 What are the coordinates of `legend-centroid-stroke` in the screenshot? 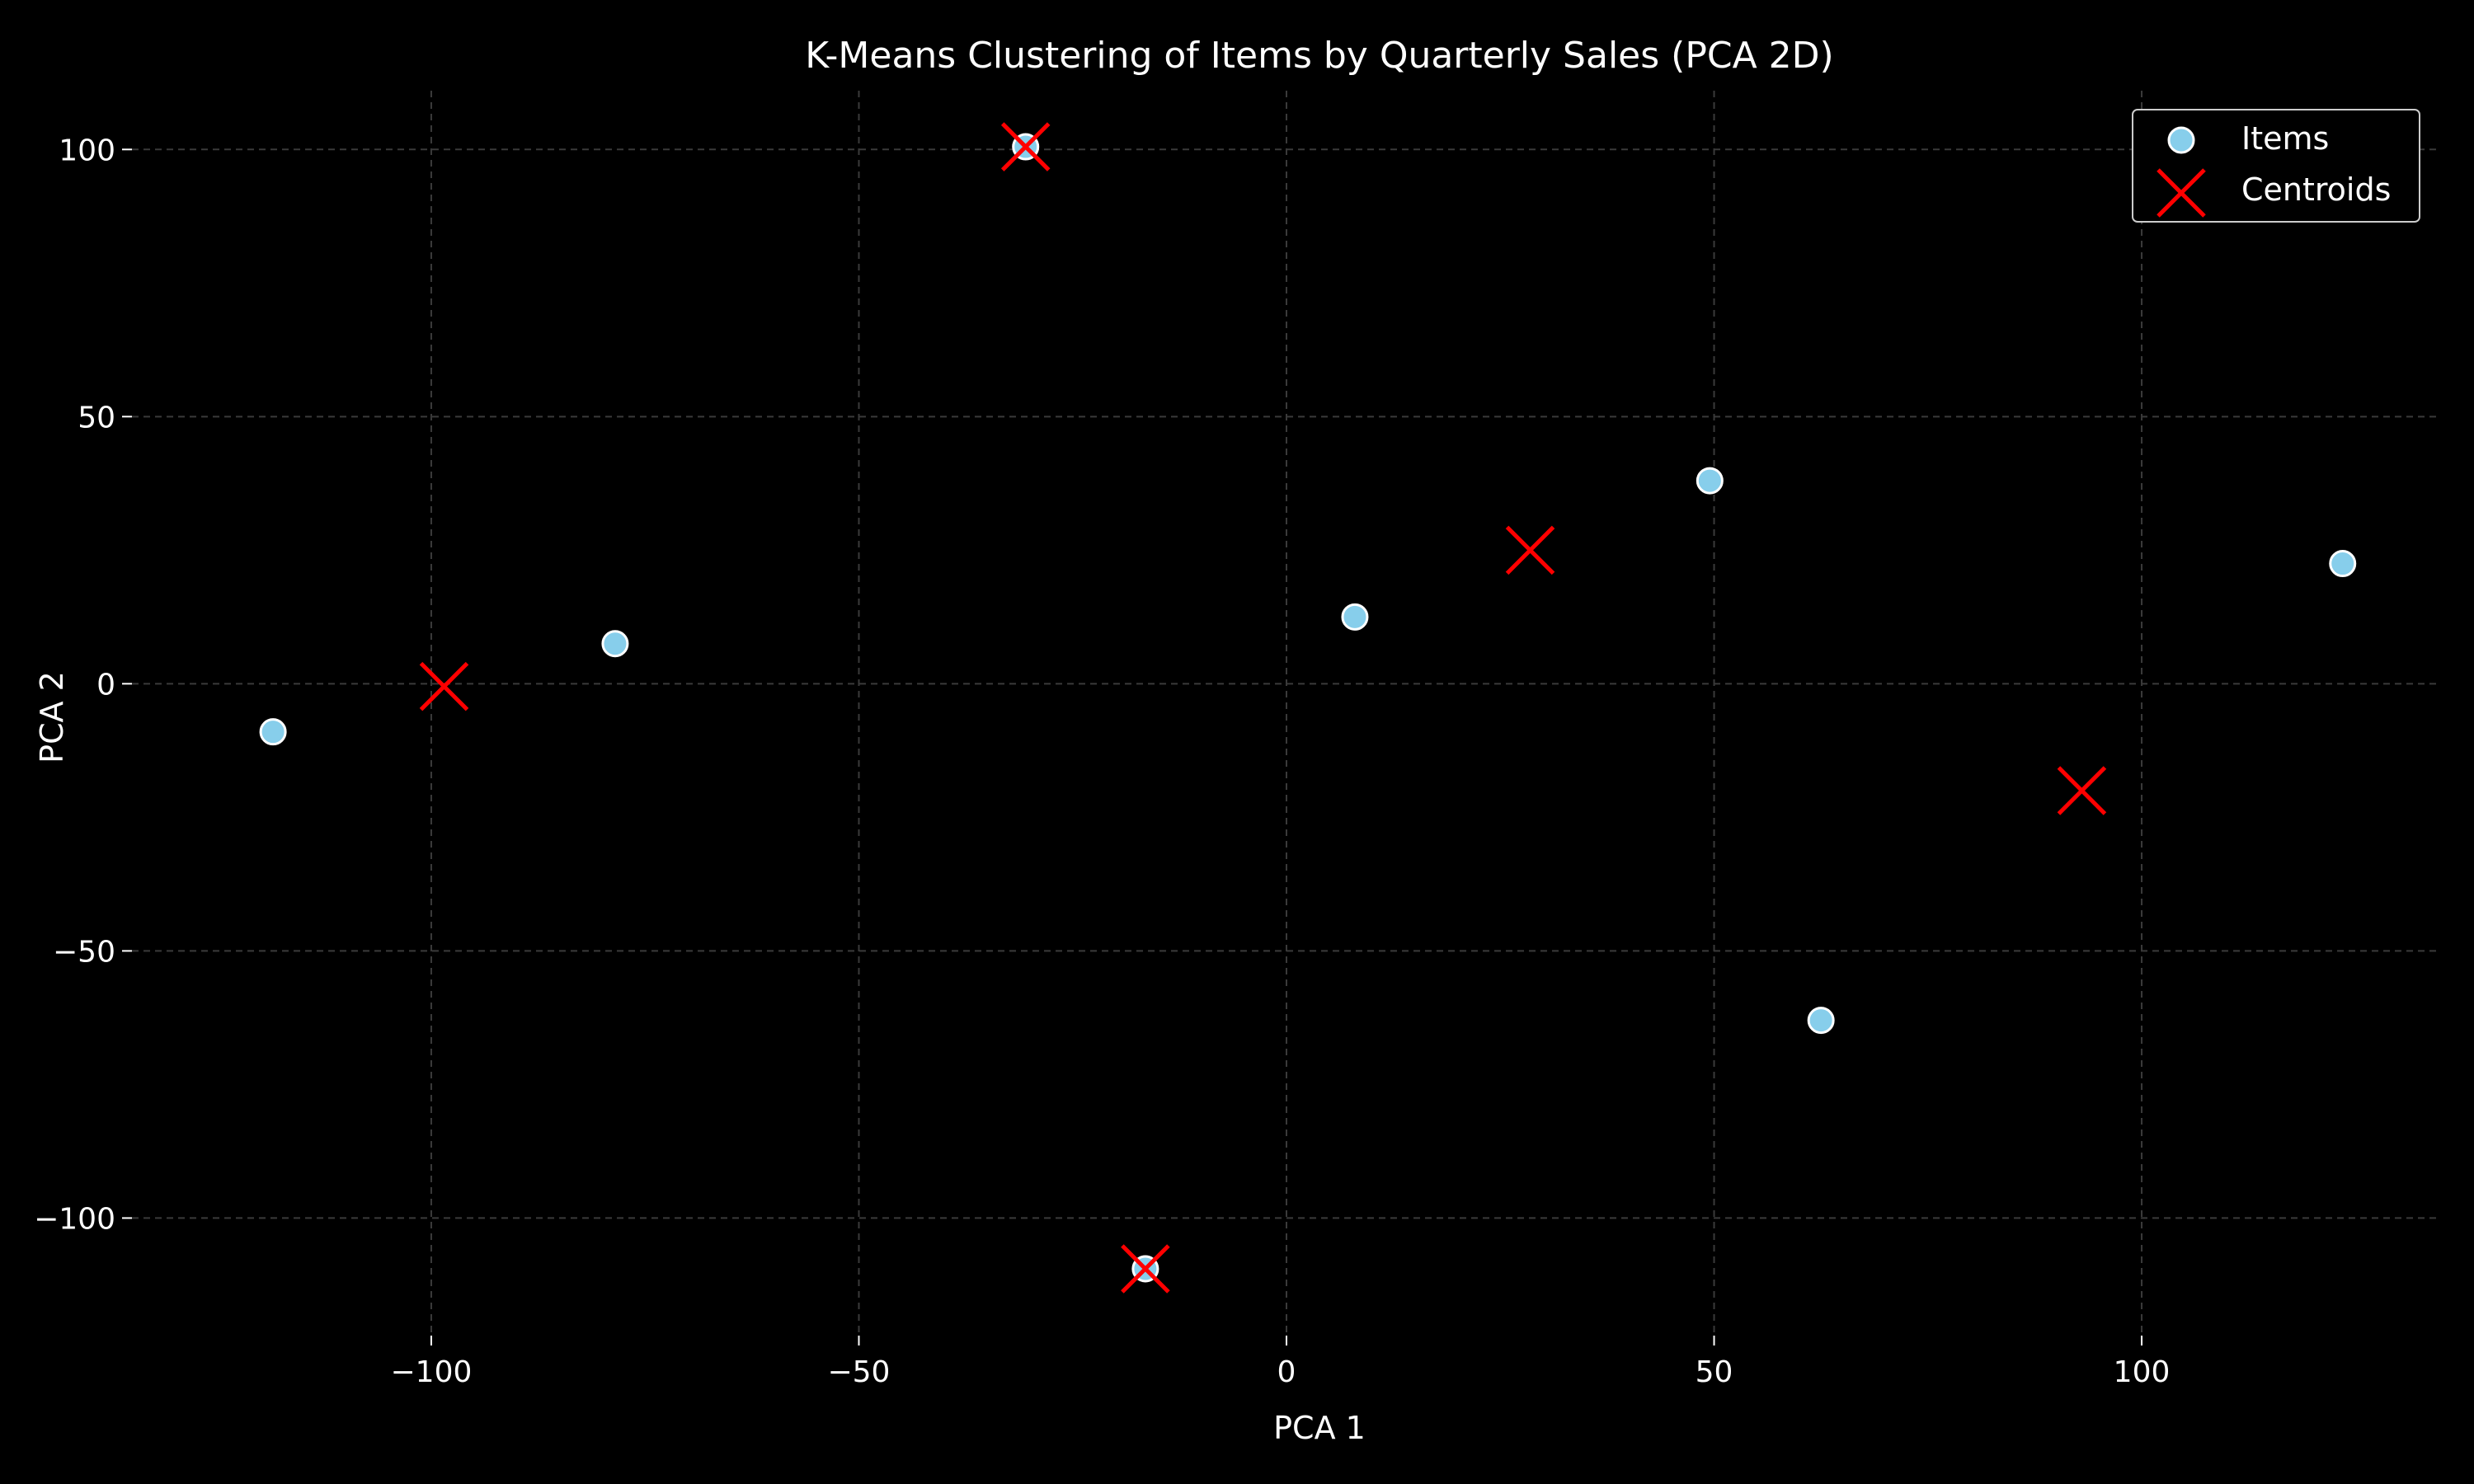 It's located at (2181, 193).